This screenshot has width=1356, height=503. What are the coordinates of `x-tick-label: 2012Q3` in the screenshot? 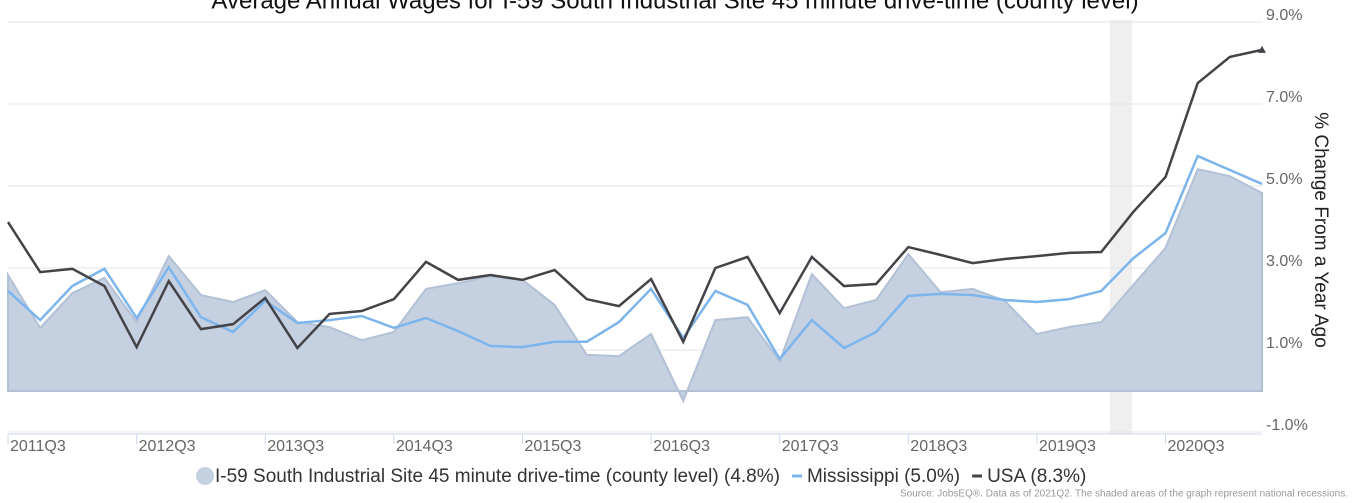 It's located at (167, 446).